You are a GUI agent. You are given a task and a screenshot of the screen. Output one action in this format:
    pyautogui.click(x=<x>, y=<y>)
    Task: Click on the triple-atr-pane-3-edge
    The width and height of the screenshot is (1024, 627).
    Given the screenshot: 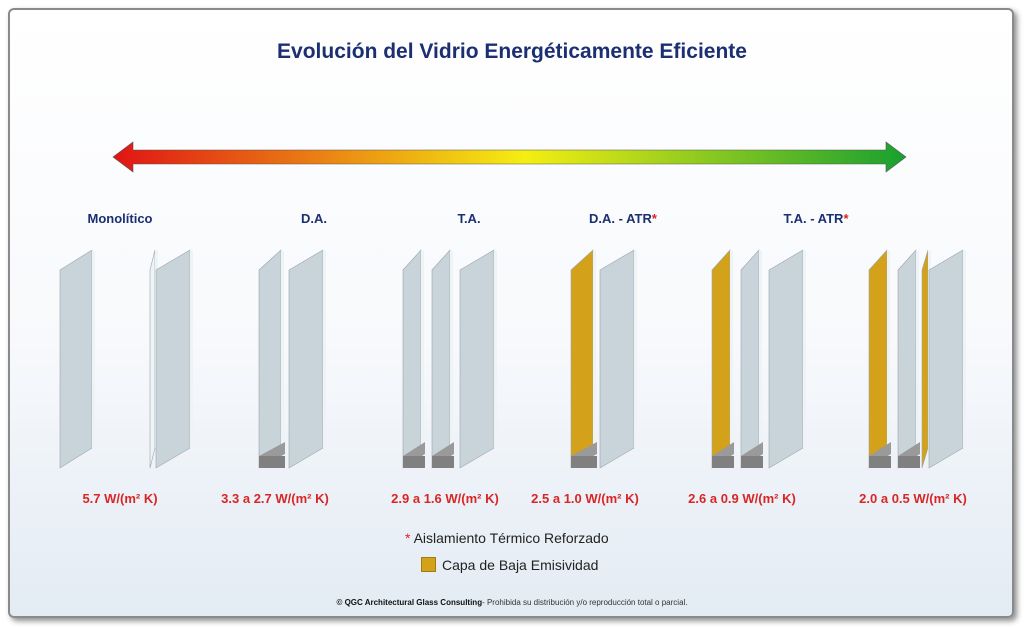 What is the action you would take?
    pyautogui.click(x=804, y=349)
    